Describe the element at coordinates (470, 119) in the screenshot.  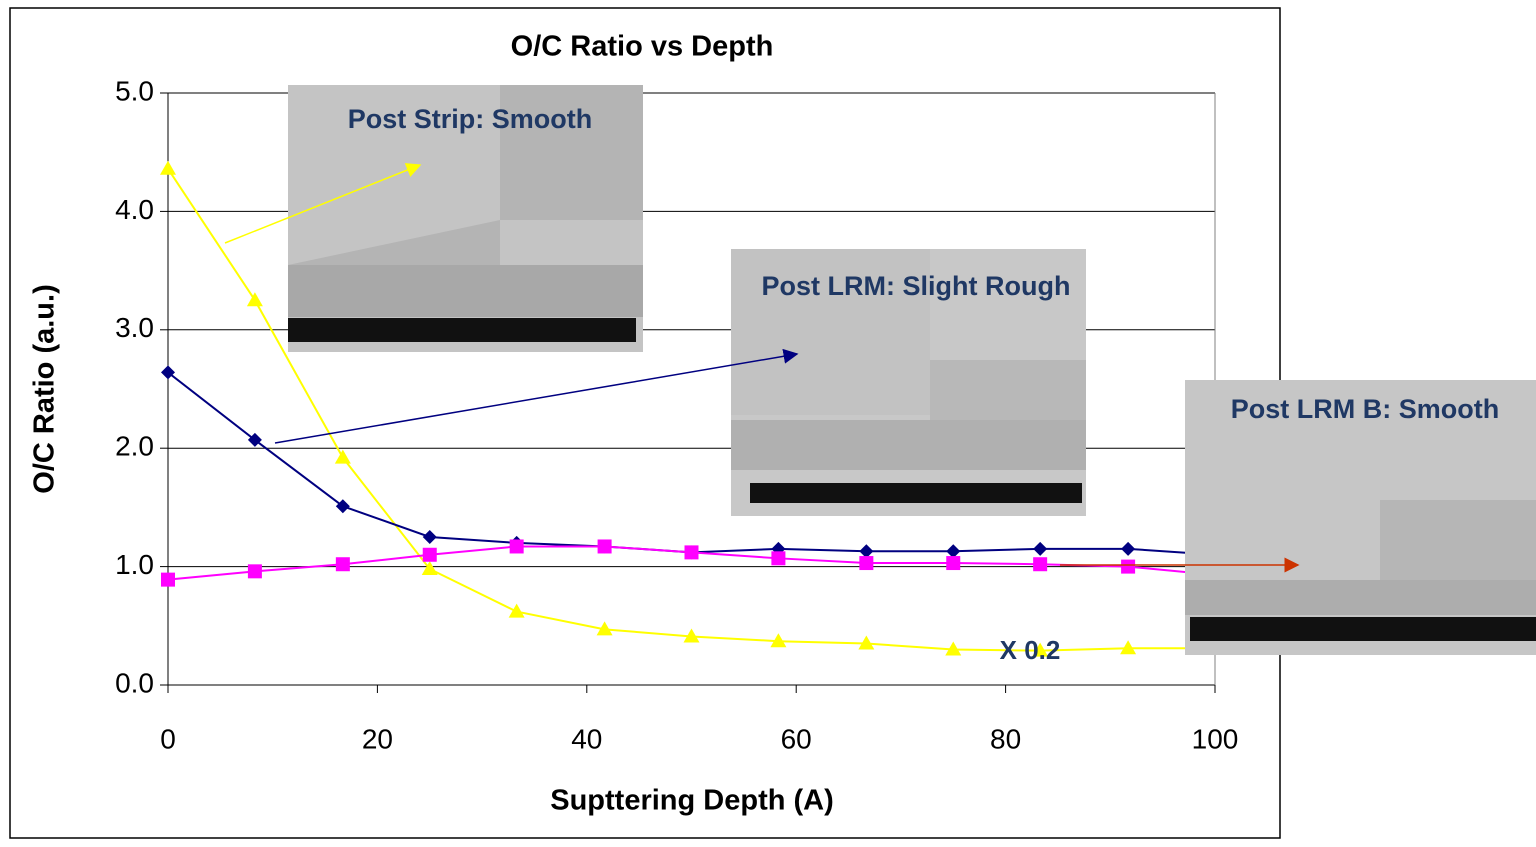
I see `inset-label: Post Strip: Smooth` at that location.